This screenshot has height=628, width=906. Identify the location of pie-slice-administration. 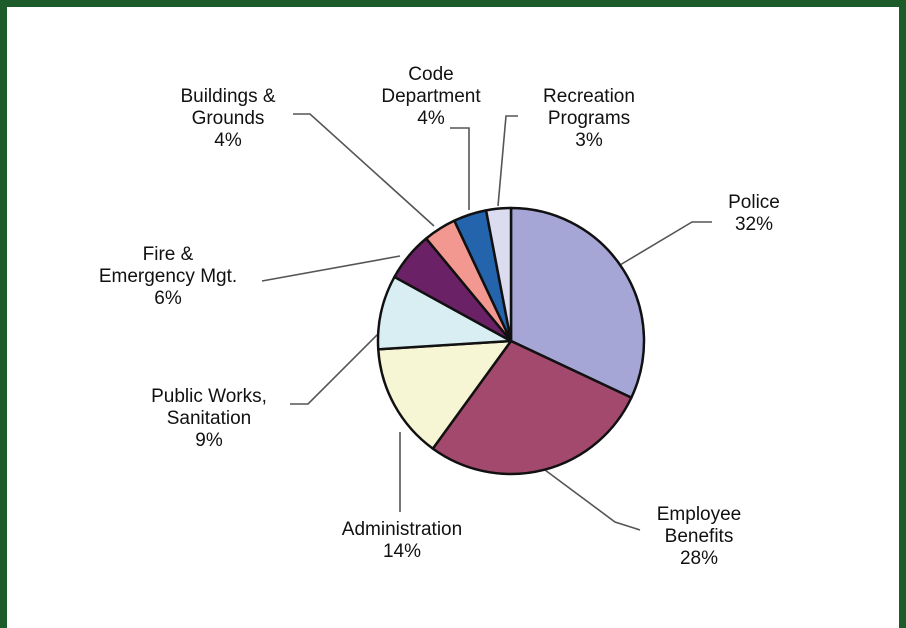
(445, 394).